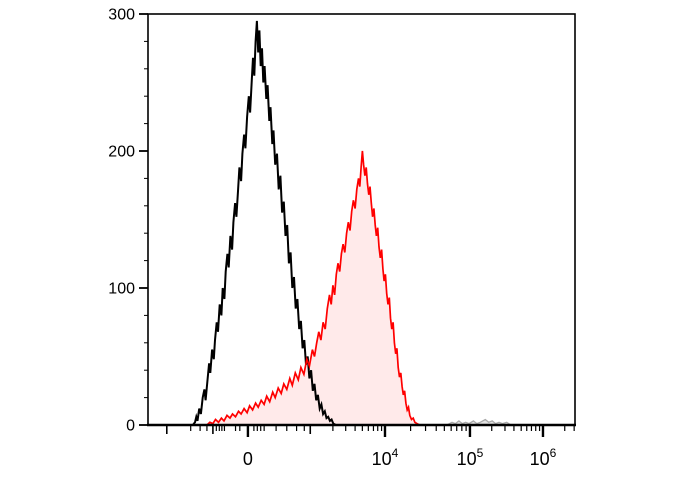 This screenshot has width=688, height=490. What do you see at coordinates (121, 152) in the screenshot?
I see `y-axis-tick-label: 200` at bounding box center [121, 152].